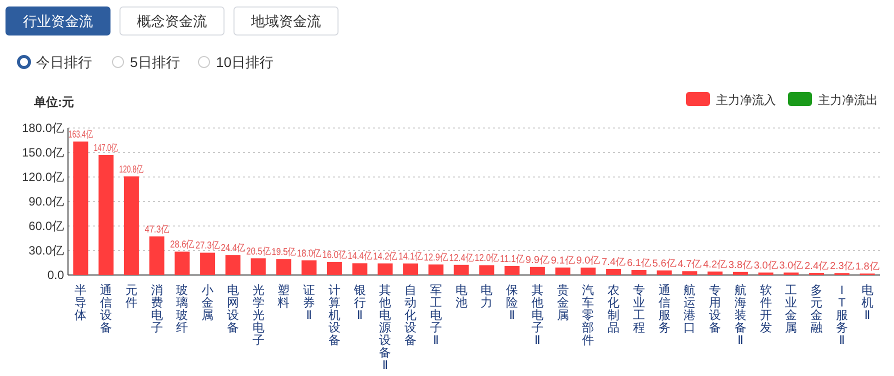 This screenshot has width=894, height=376. What do you see at coordinates (385, 256) in the screenshot?
I see `data-label: 14.2亿` at bounding box center [385, 256].